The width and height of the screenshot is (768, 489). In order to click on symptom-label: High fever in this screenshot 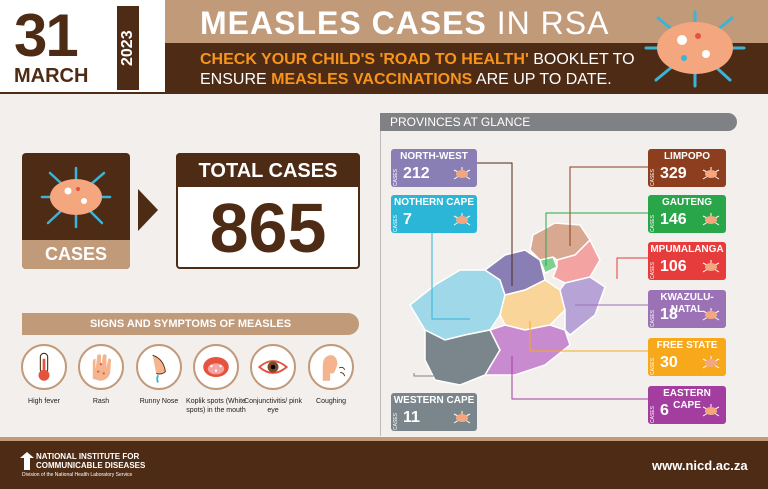, I will do `click(44, 401)`.